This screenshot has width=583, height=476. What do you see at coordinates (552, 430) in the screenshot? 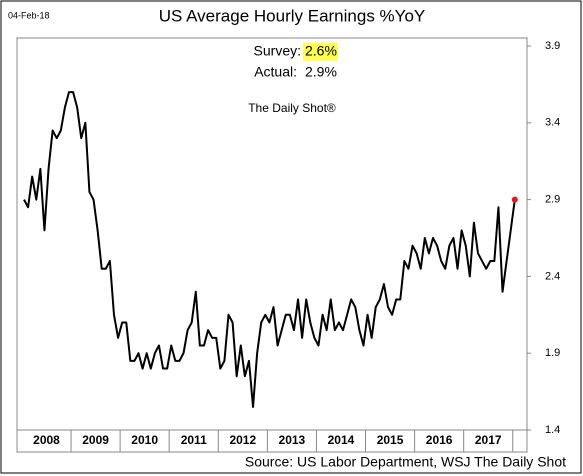
I see `y-tick-label: 1.4` at bounding box center [552, 430].